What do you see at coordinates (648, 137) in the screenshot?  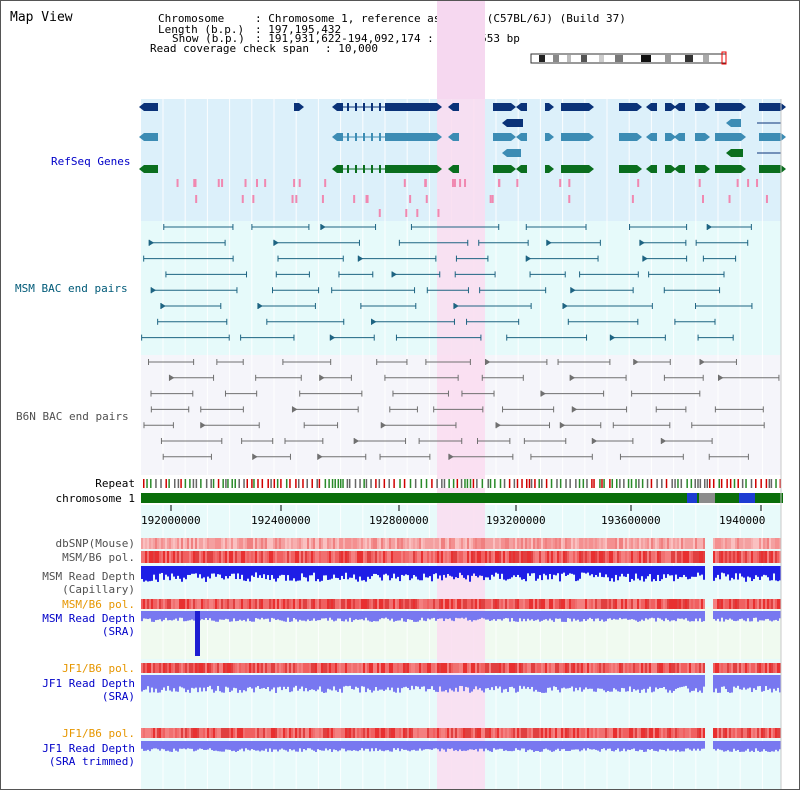 I see `gene-arrow` at bounding box center [648, 137].